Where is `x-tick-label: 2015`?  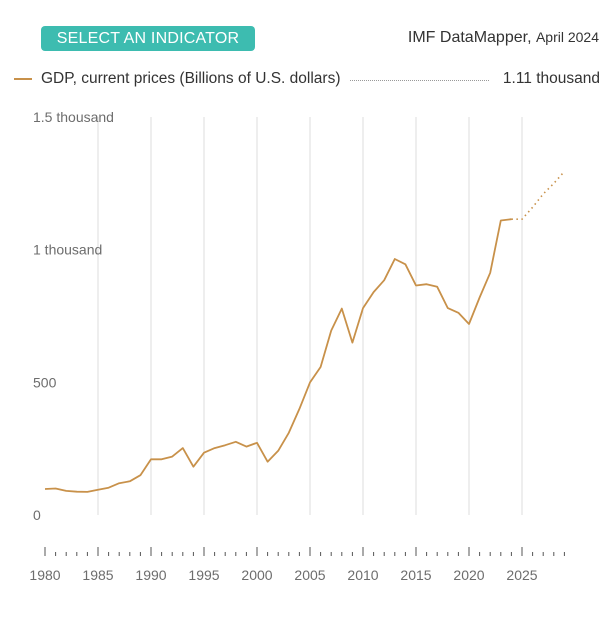 x-tick-label: 2015 is located at coordinates (415, 575).